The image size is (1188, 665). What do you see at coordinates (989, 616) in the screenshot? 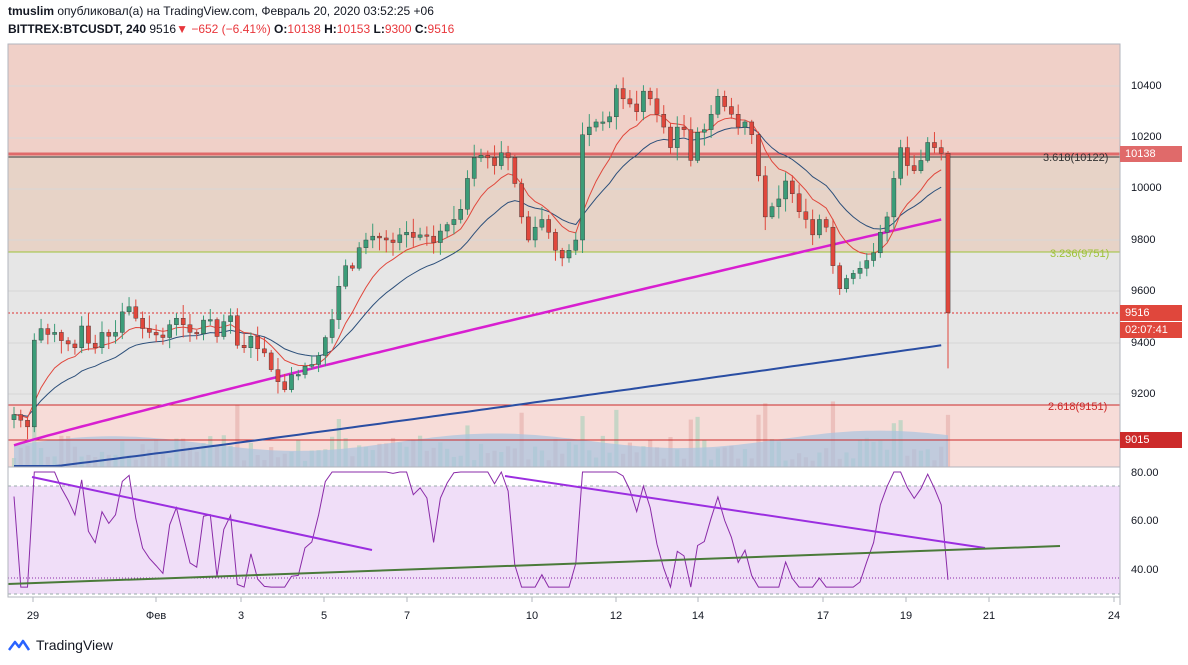
I see `time-tick: 21` at bounding box center [989, 616].